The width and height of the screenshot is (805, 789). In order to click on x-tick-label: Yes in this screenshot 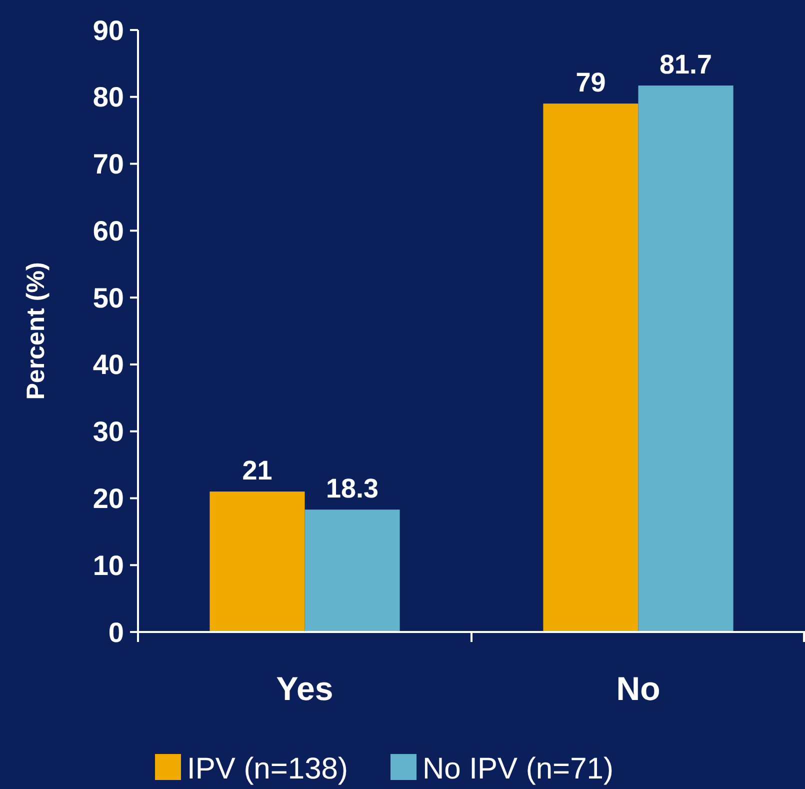, I will do `click(305, 688)`.